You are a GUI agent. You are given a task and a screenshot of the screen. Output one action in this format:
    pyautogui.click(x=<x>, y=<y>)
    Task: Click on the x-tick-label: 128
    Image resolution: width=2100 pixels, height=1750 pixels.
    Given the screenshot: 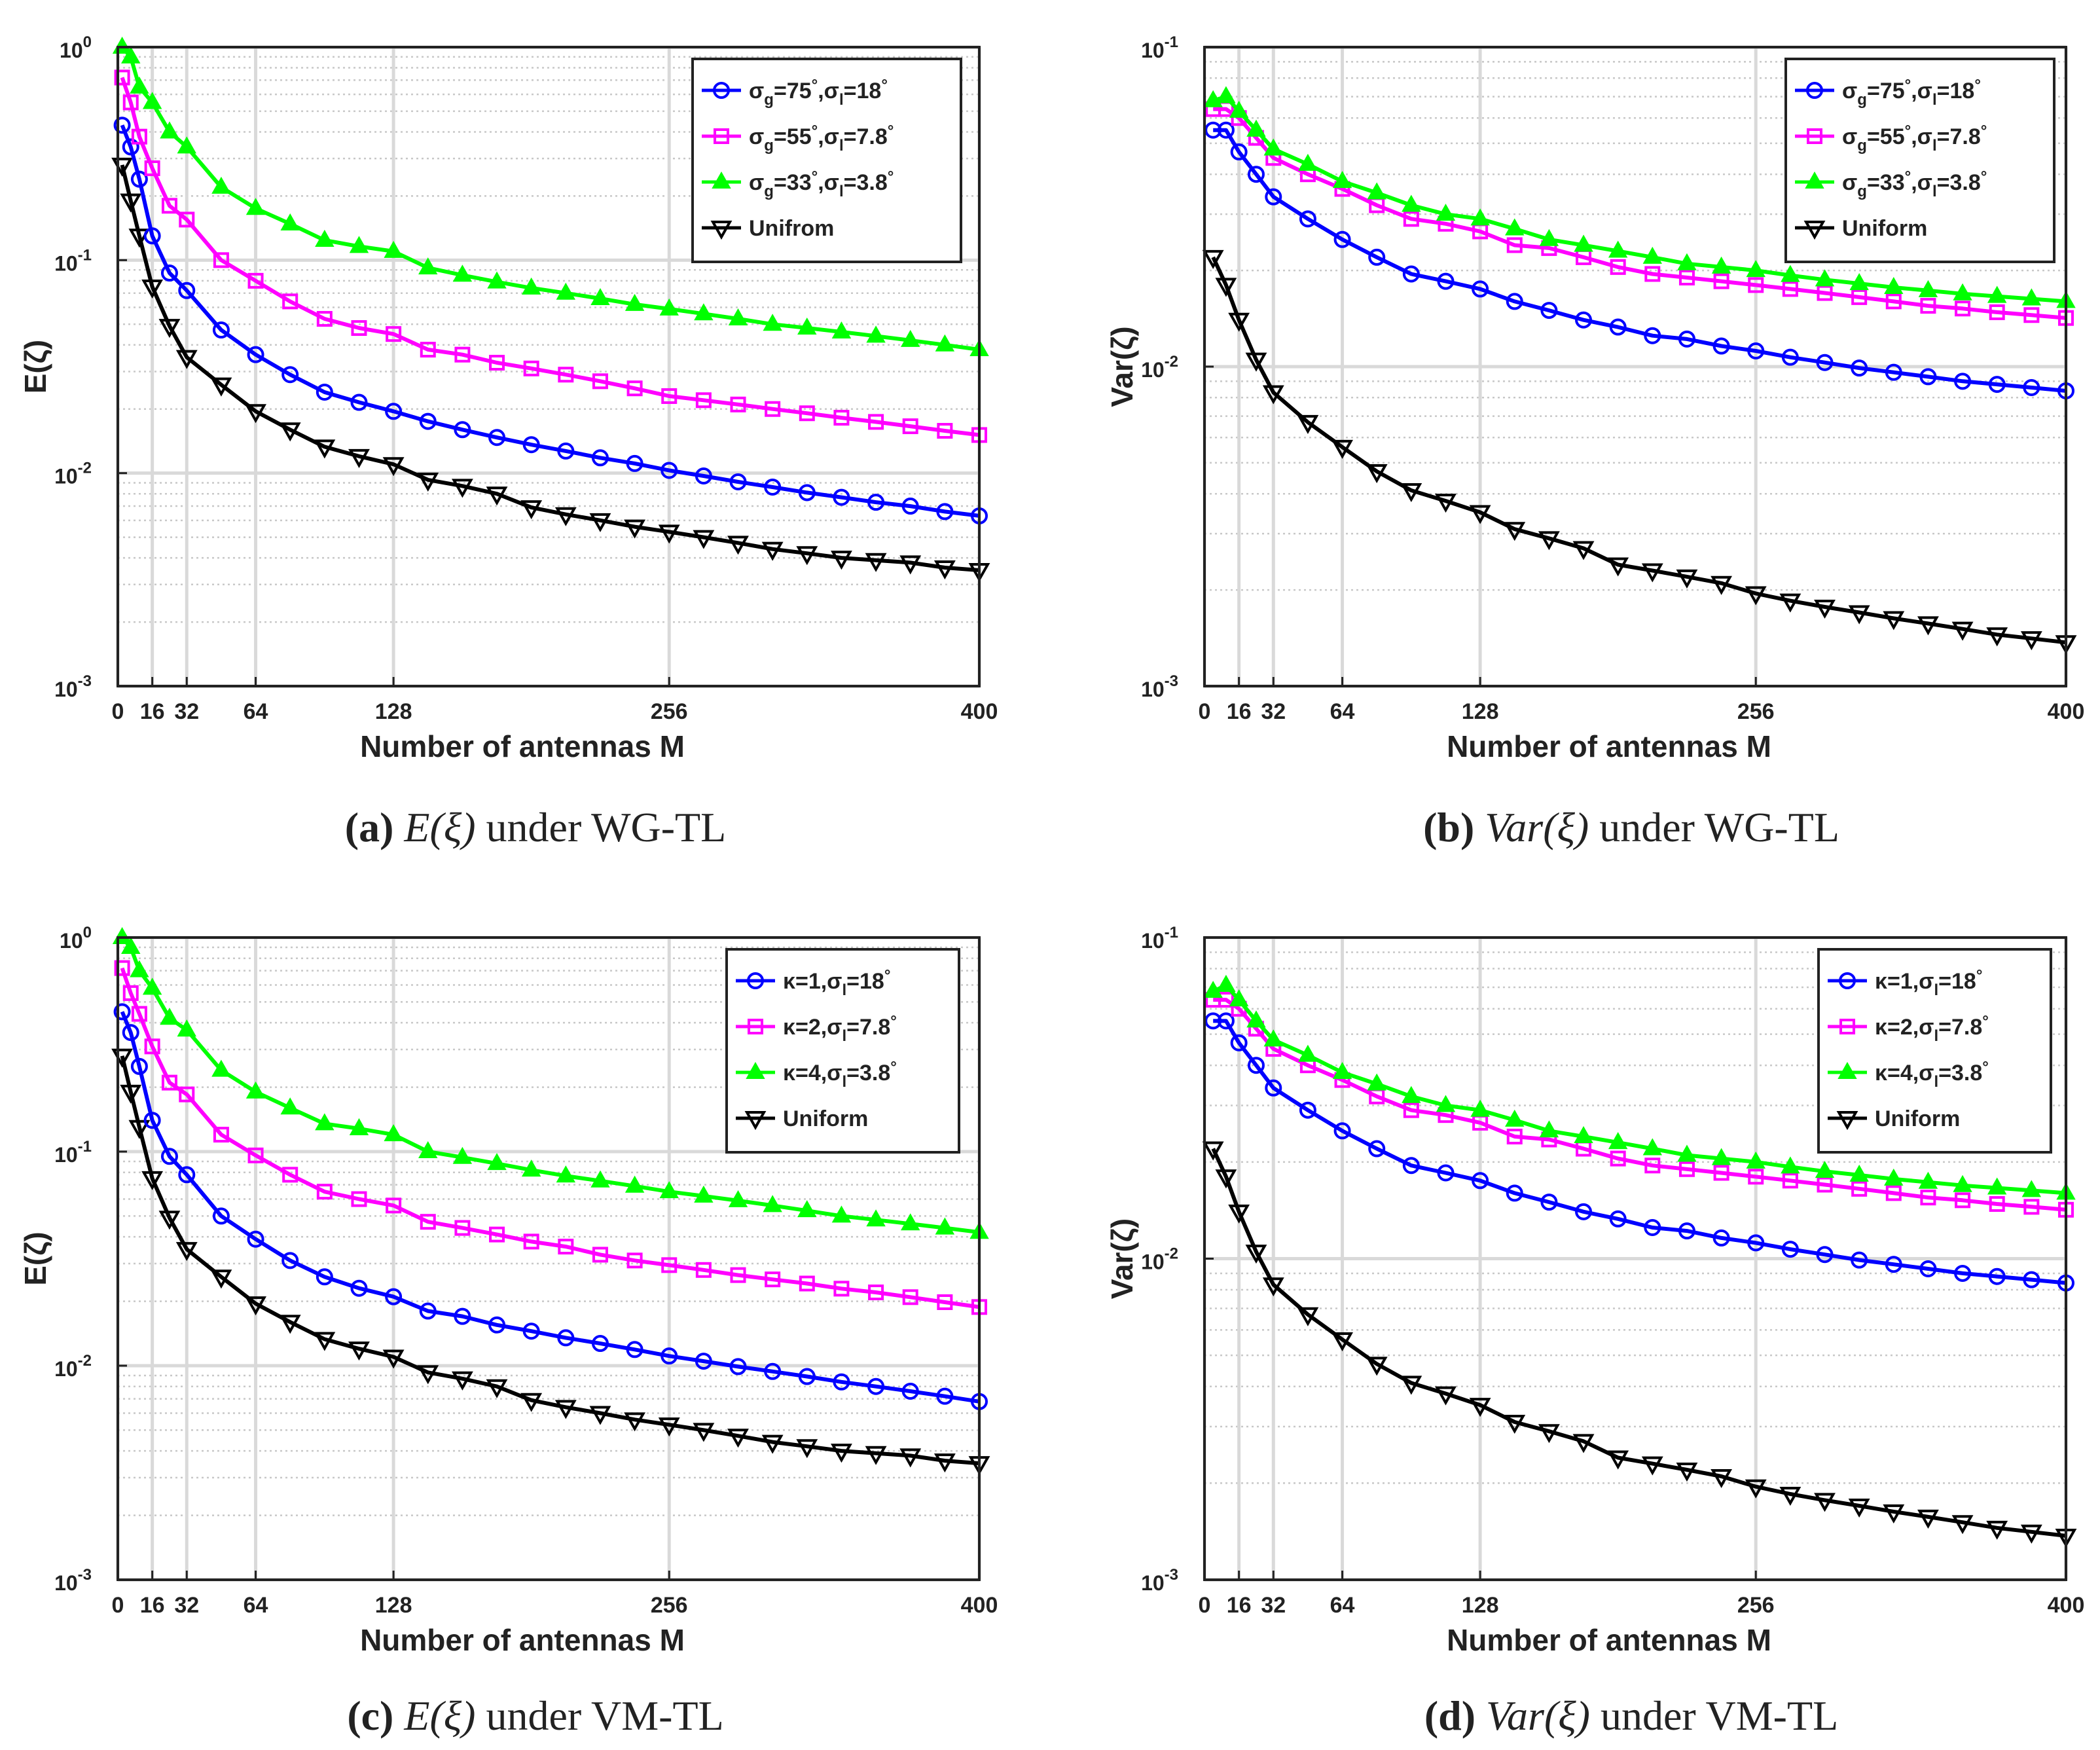 What is the action you would take?
    pyautogui.click(x=1480, y=711)
    